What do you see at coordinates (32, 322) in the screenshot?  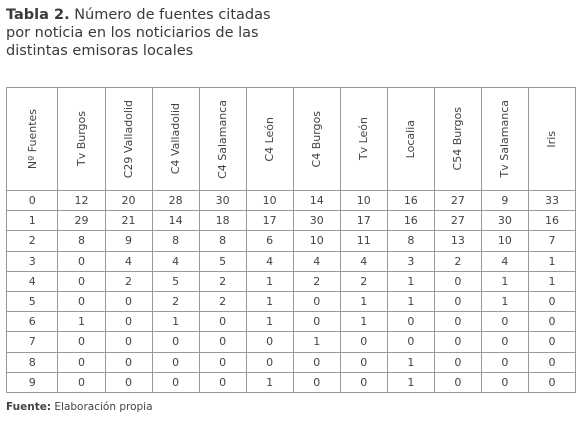 I see `row-label: 6` at bounding box center [32, 322].